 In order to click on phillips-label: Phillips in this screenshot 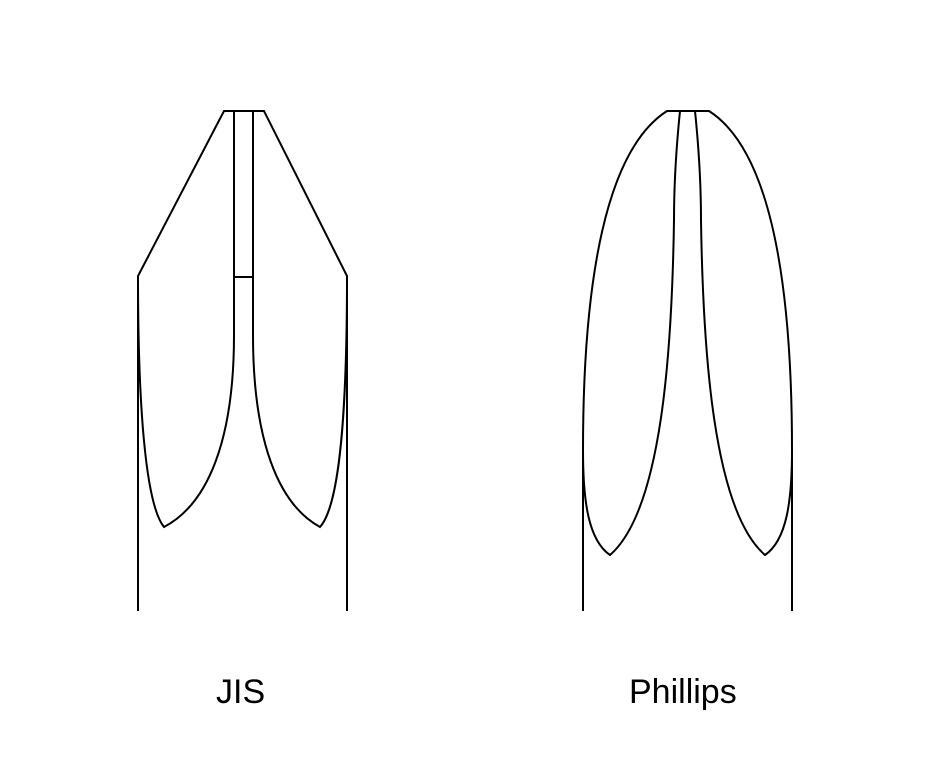, I will do `click(683, 692)`.